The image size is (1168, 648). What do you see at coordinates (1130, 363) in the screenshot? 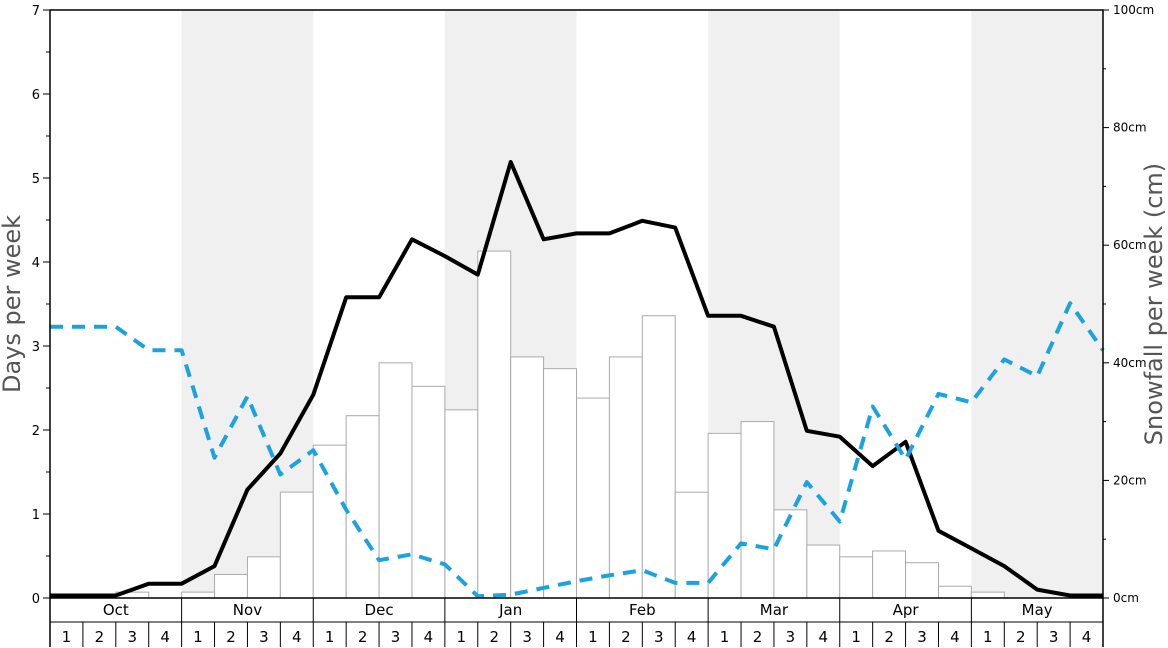
I see `y2-tick-label: 40cm` at bounding box center [1130, 363].